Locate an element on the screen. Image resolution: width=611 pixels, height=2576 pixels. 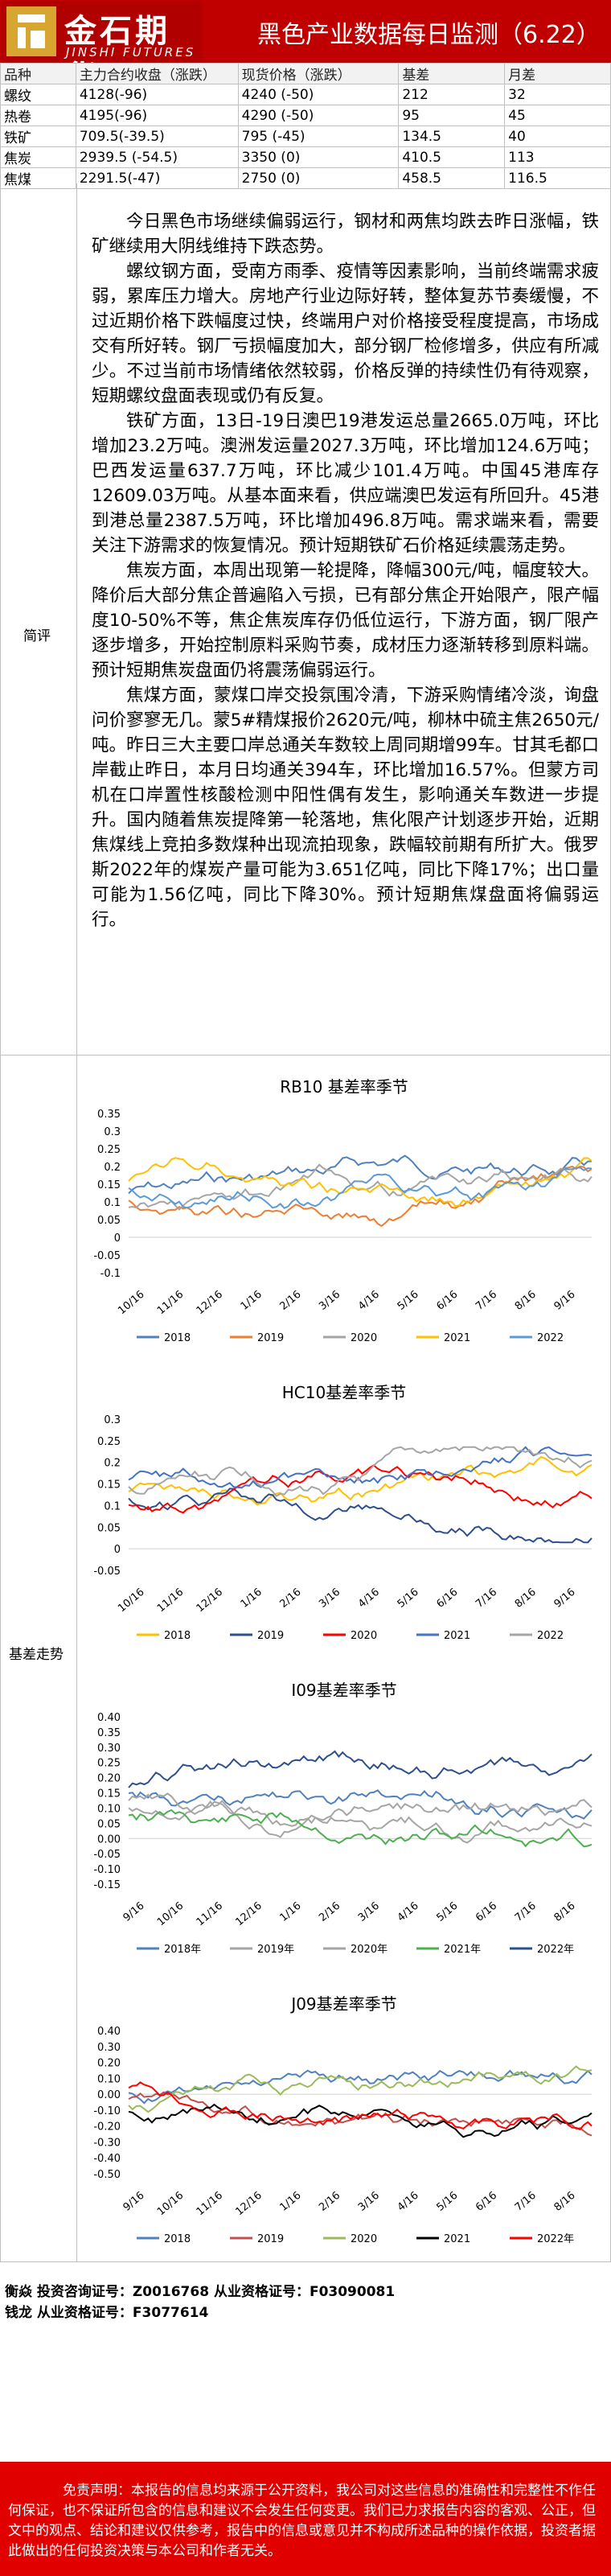
x-tick-label: 11/16 is located at coordinates (210, 2204).